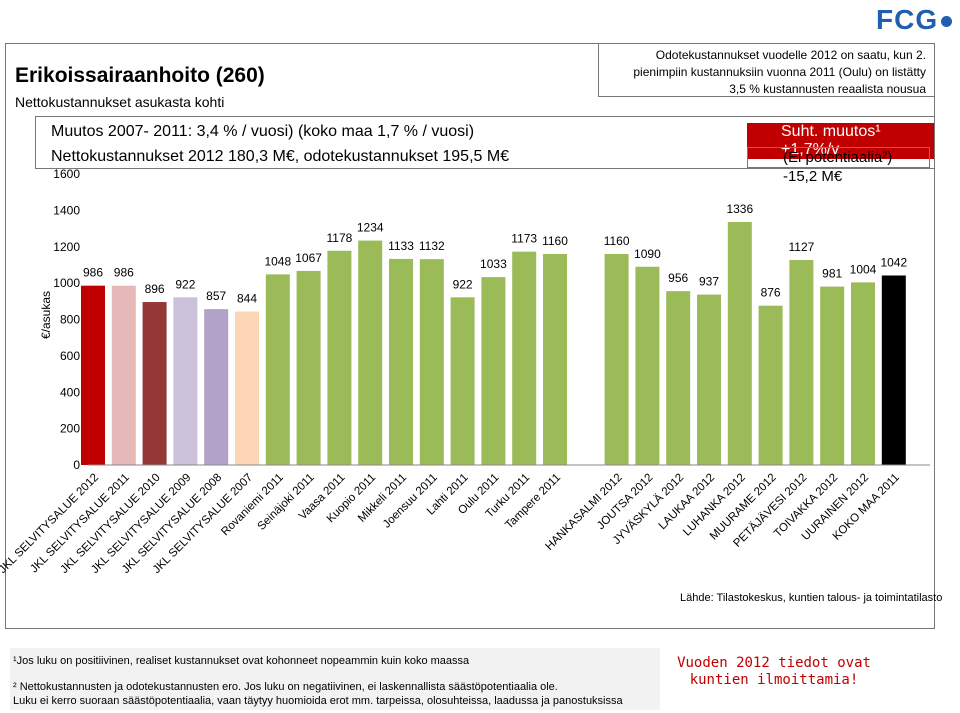 This screenshot has height=713, width=960. Describe the element at coordinates (70, 429) in the screenshot. I see `y-tick-label: 200` at that location.